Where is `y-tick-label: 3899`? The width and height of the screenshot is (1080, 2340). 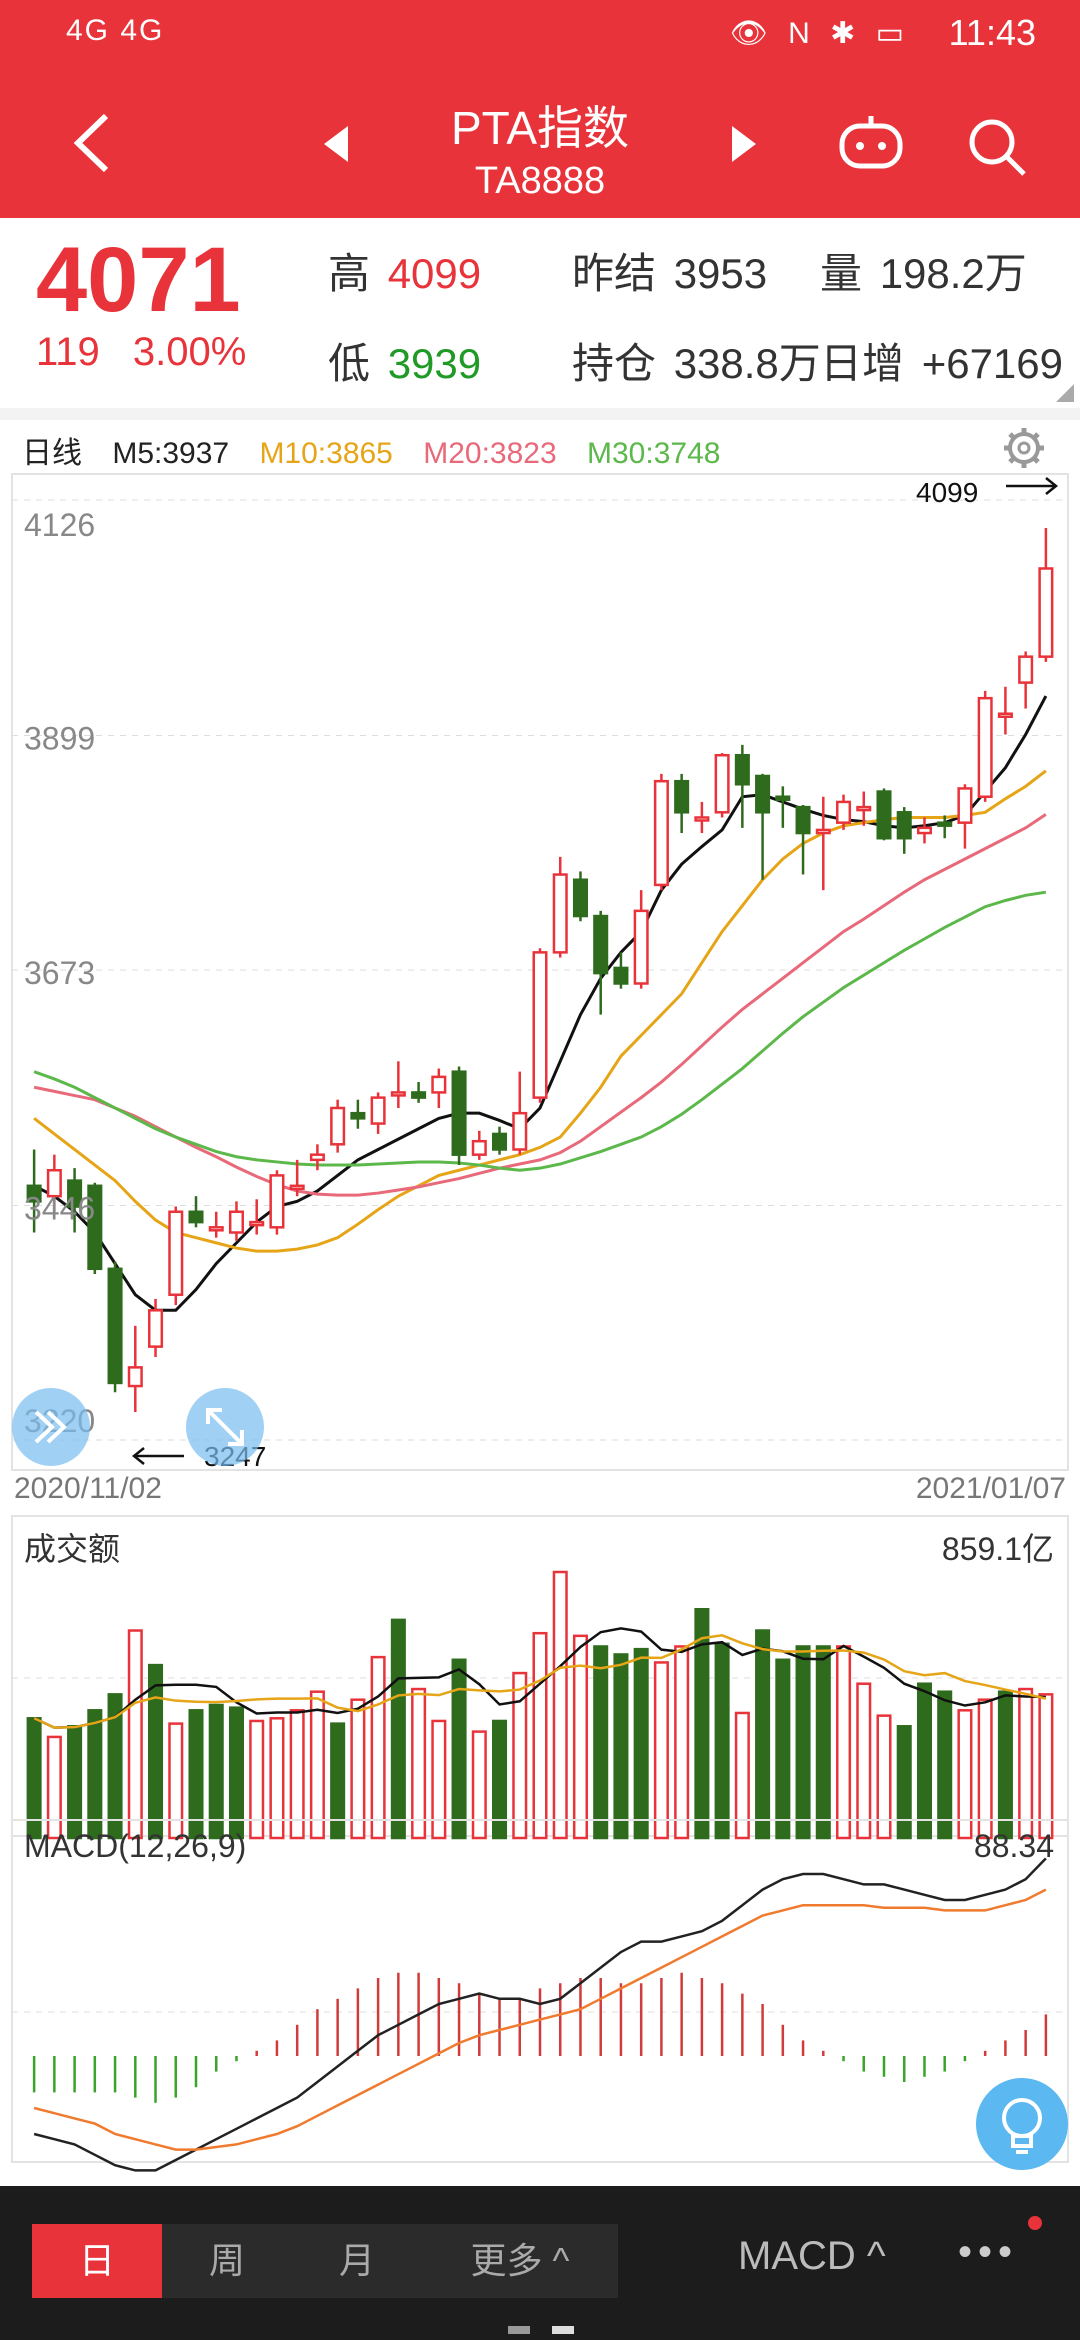
y-tick-label: 3899 is located at coordinates (59, 739).